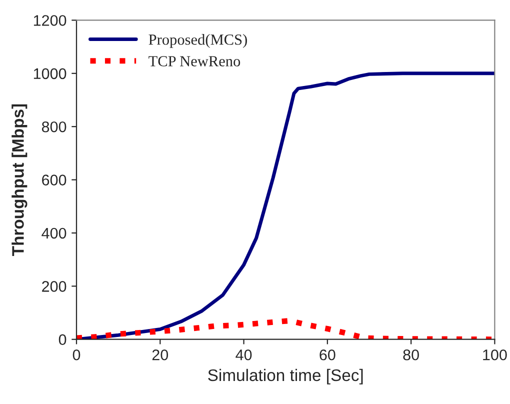 This screenshot has height=404, width=510. Describe the element at coordinates (20, 180) in the screenshot. I see `y-axis-title: Throughput [Mbps]` at that location.